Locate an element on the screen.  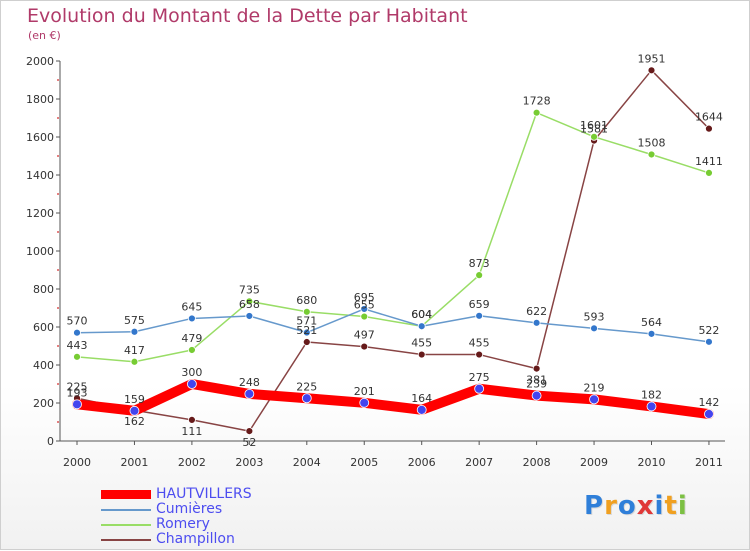
y-tick-label: 0 is located at coordinates (50, 441).